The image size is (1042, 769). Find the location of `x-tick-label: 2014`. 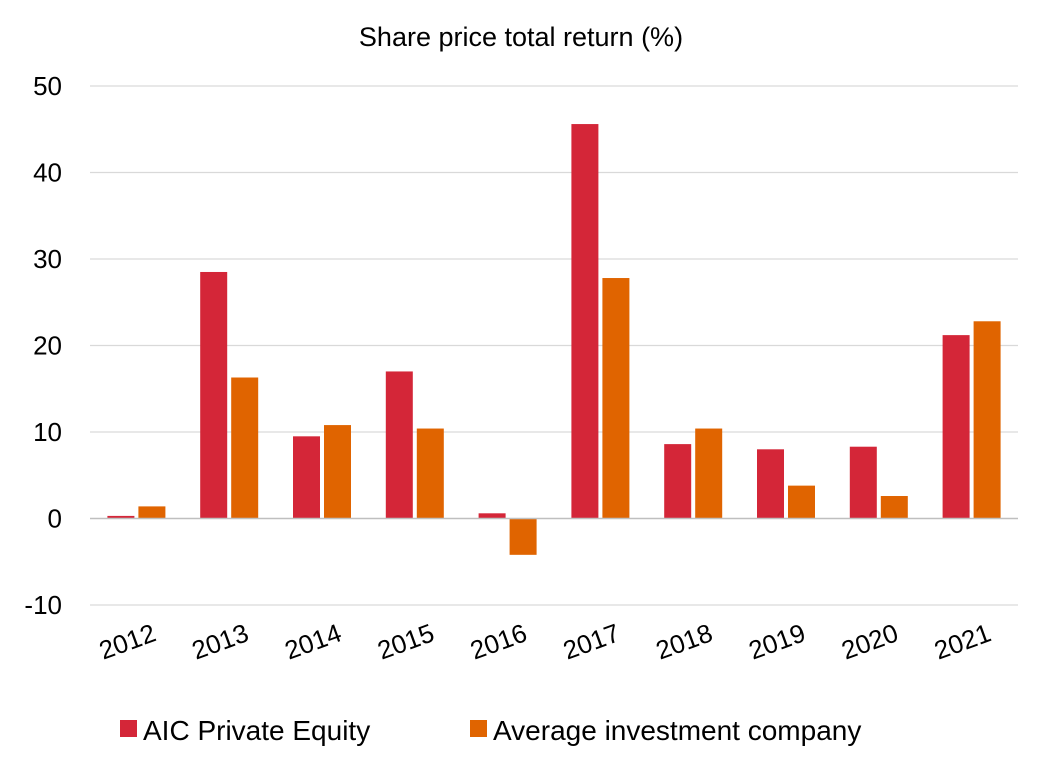

x-tick-label: 2014 is located at coordinates (313, 642).